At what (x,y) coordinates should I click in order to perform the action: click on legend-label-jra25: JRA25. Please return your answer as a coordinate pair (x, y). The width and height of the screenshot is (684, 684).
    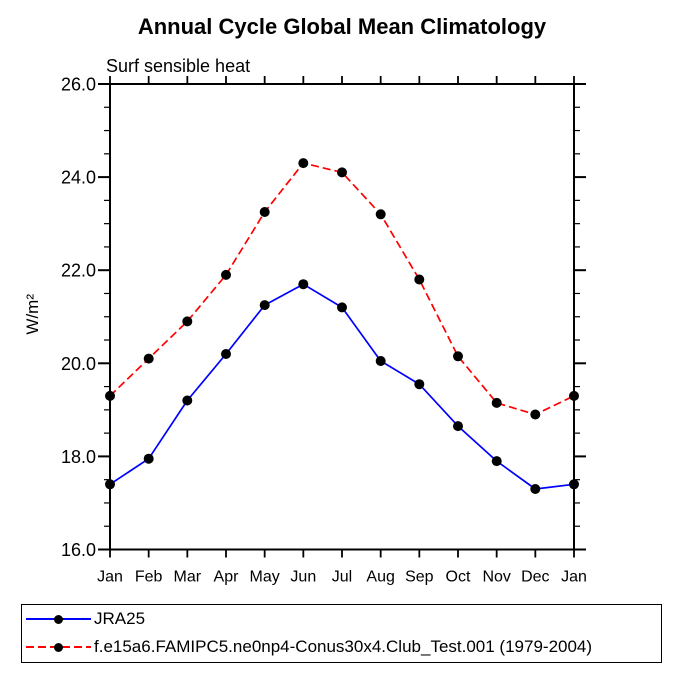
    Looking at the image, I should click on (120, 618).